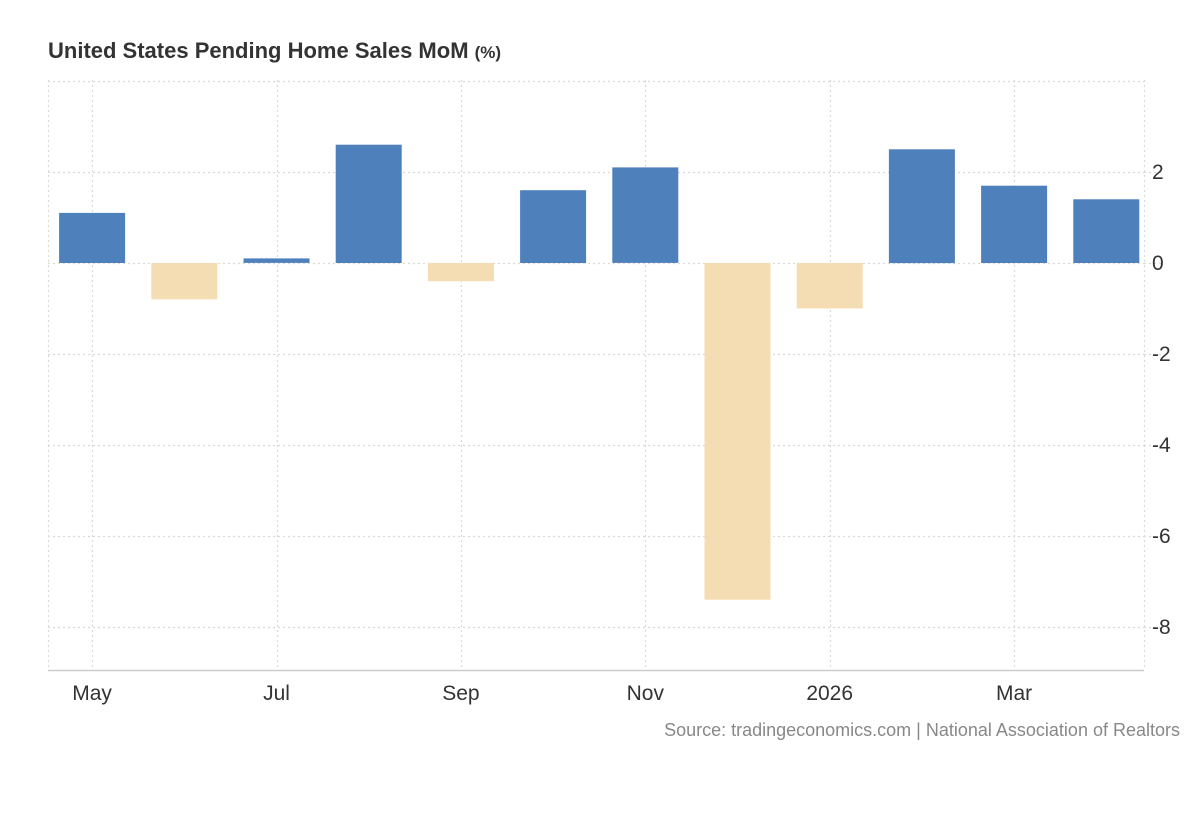 The height and width of the screenshot is (820, 1200). What do you see at coordinates (460, 272) in the screenshot?
I see `bar-sep-2025` at bounding box center [460, 272].